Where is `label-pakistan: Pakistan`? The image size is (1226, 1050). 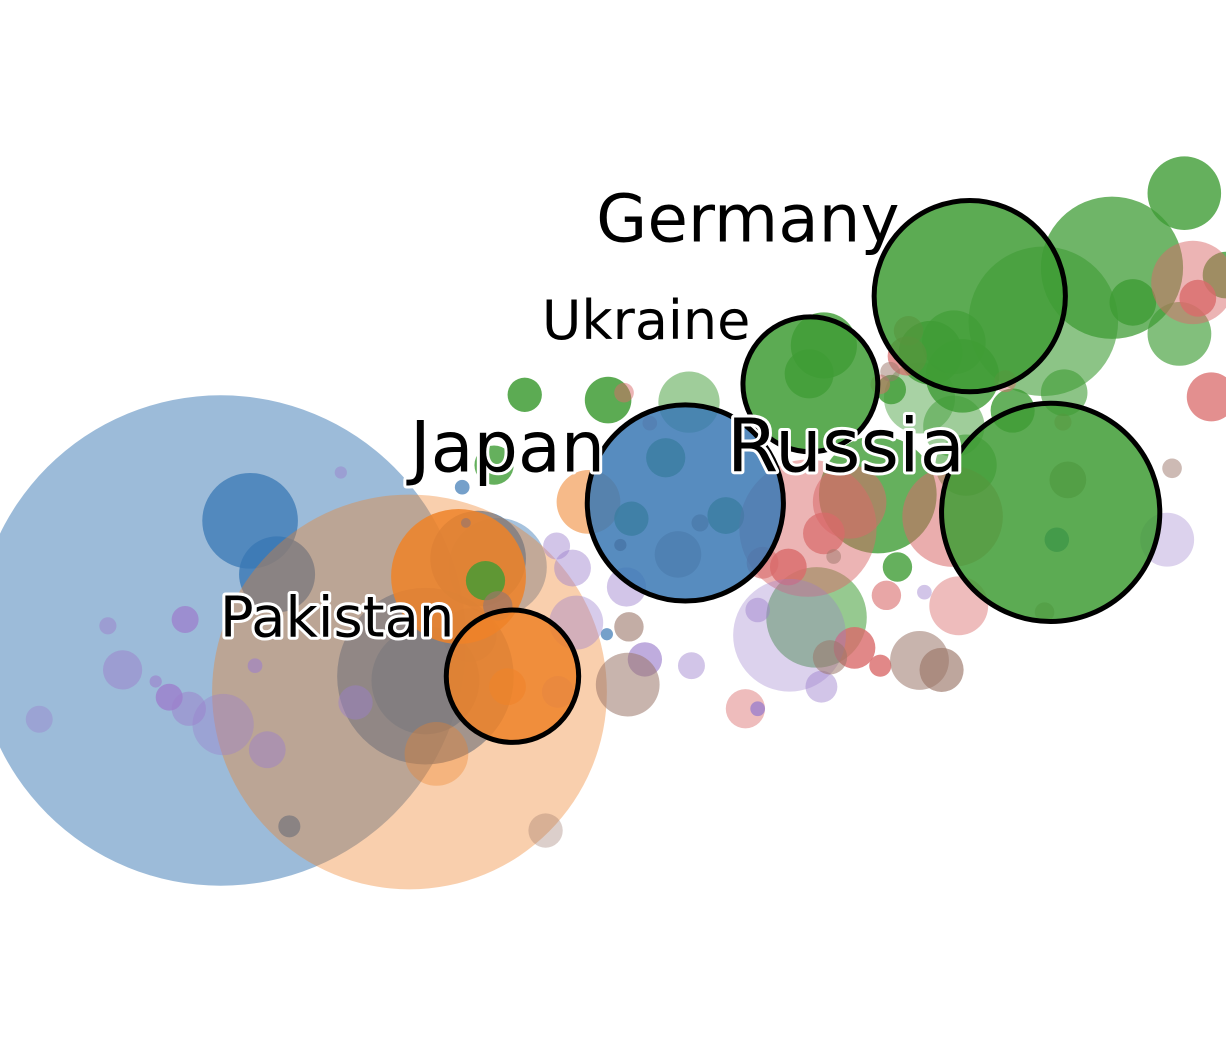 label-pakistan: Pakistan is located at coordinates (337, 617).